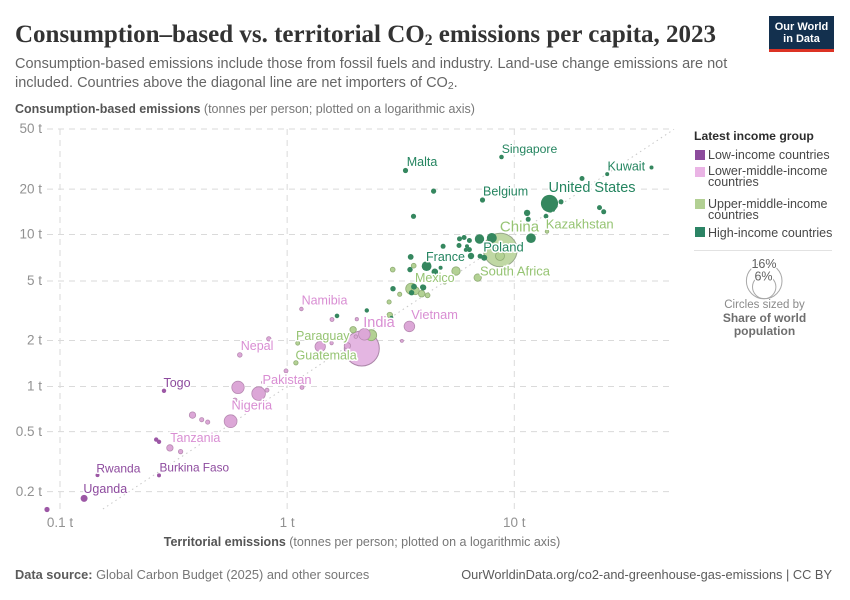 This screenshot has width=850, height=600. I want to click on svg-text: United States, so click(591, 188).